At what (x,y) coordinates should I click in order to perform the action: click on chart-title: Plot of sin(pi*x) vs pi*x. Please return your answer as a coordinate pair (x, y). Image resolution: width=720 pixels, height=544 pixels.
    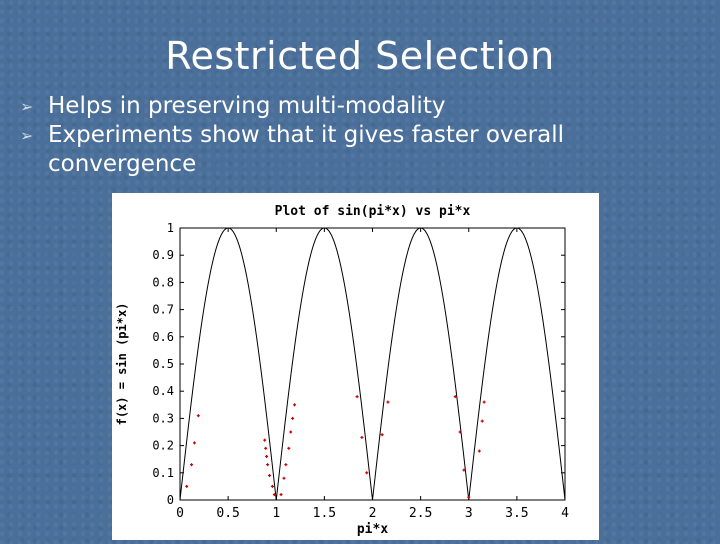
    Looking at the image, I should click on (373, 211).